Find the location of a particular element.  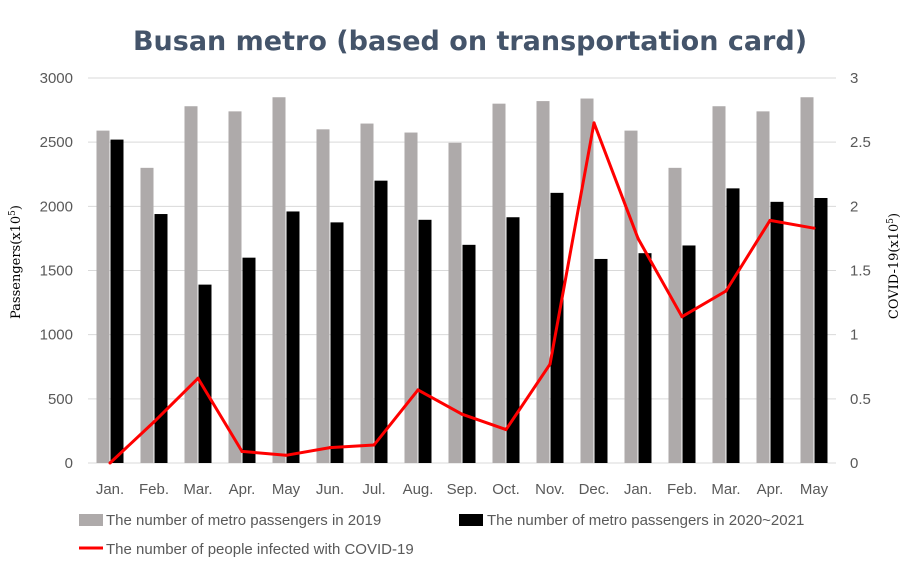

y2-tick-label: 0 is located at coordinates (854, 463).